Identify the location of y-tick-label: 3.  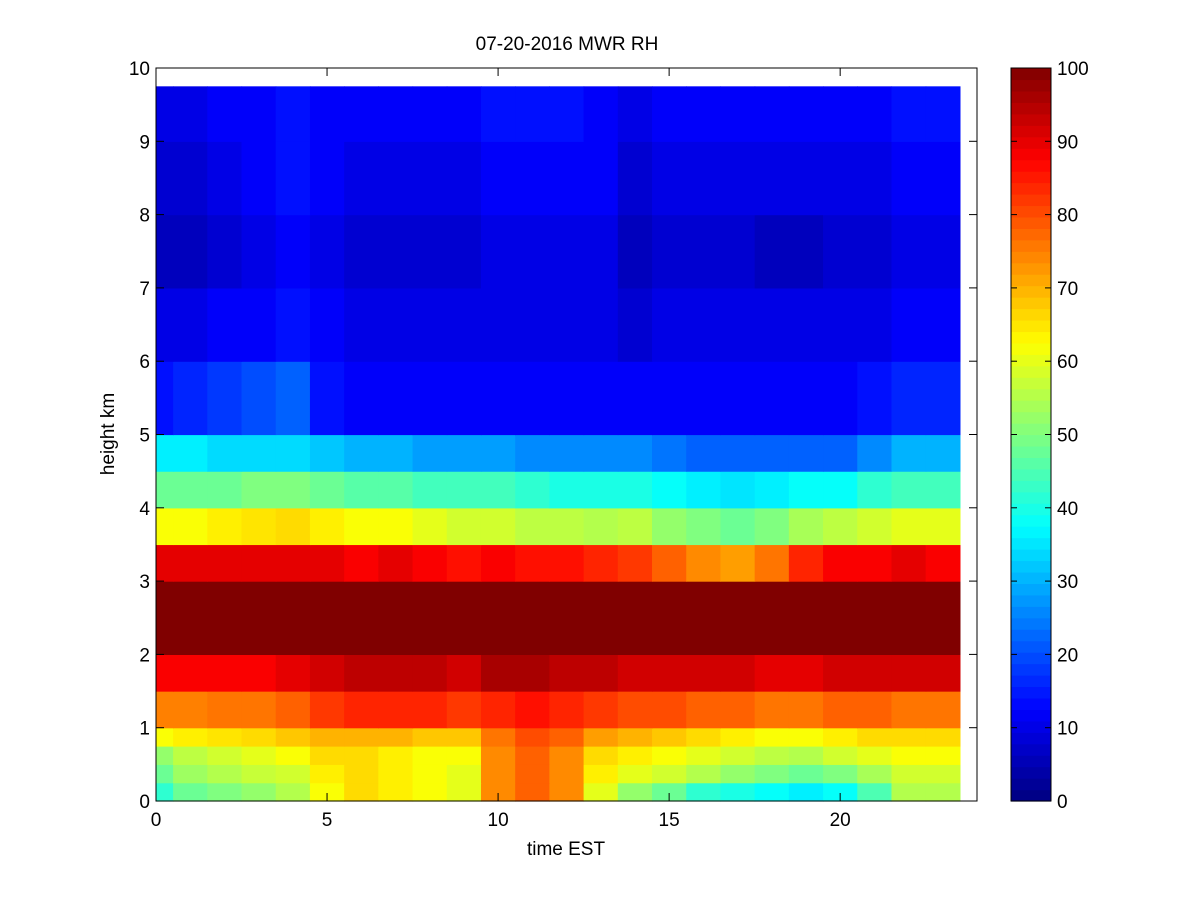
(144, 582).